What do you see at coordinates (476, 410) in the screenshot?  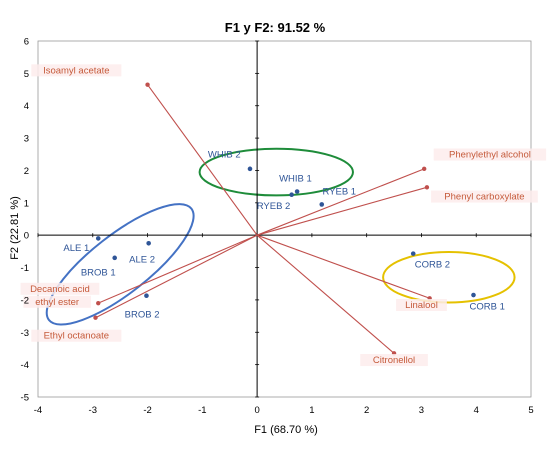 I see `x-tick-label: 4` at bounding box center [476, 410].